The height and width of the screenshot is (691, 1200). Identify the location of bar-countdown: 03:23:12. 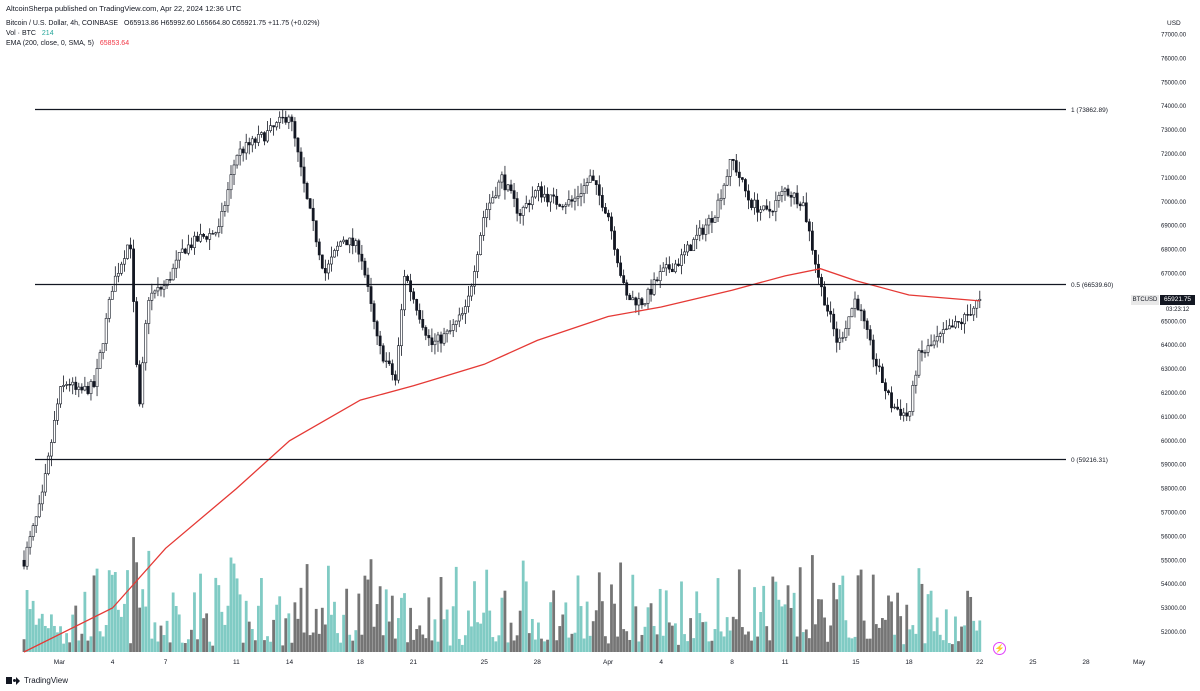
(1177, 310).